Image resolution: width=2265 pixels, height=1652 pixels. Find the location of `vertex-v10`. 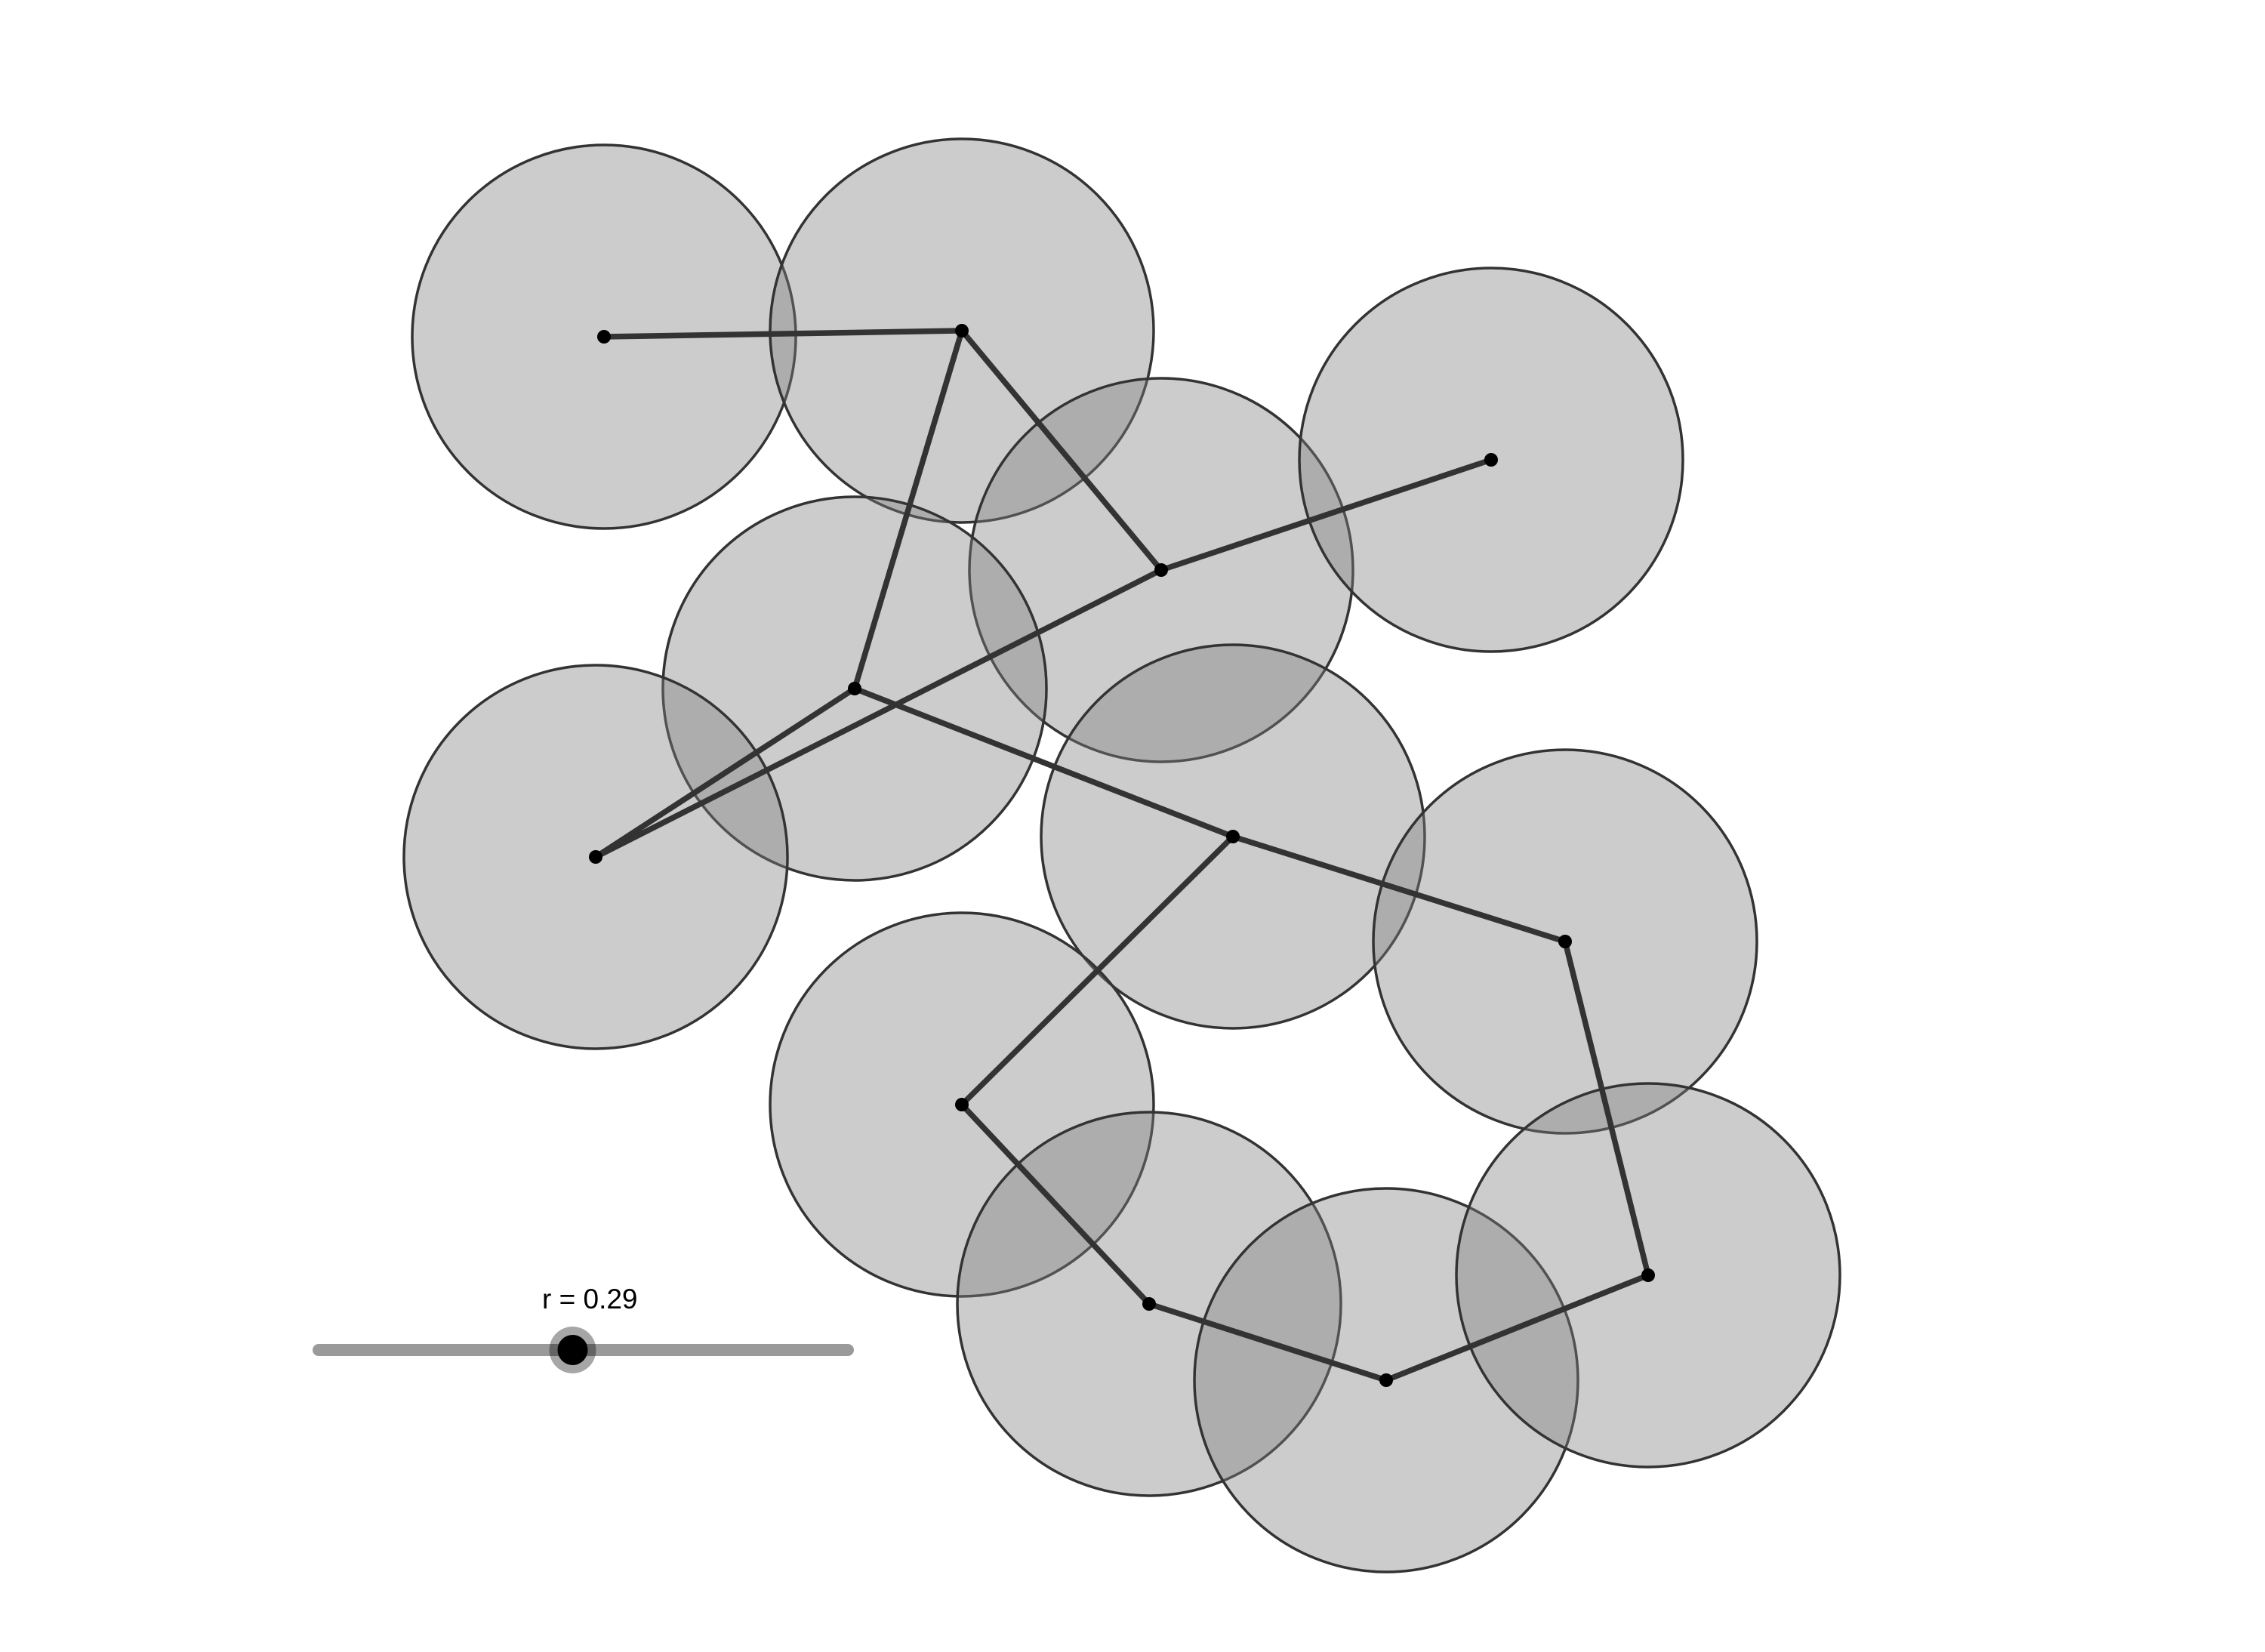

vertex-v10 is located at coordinates (1149, 1304).